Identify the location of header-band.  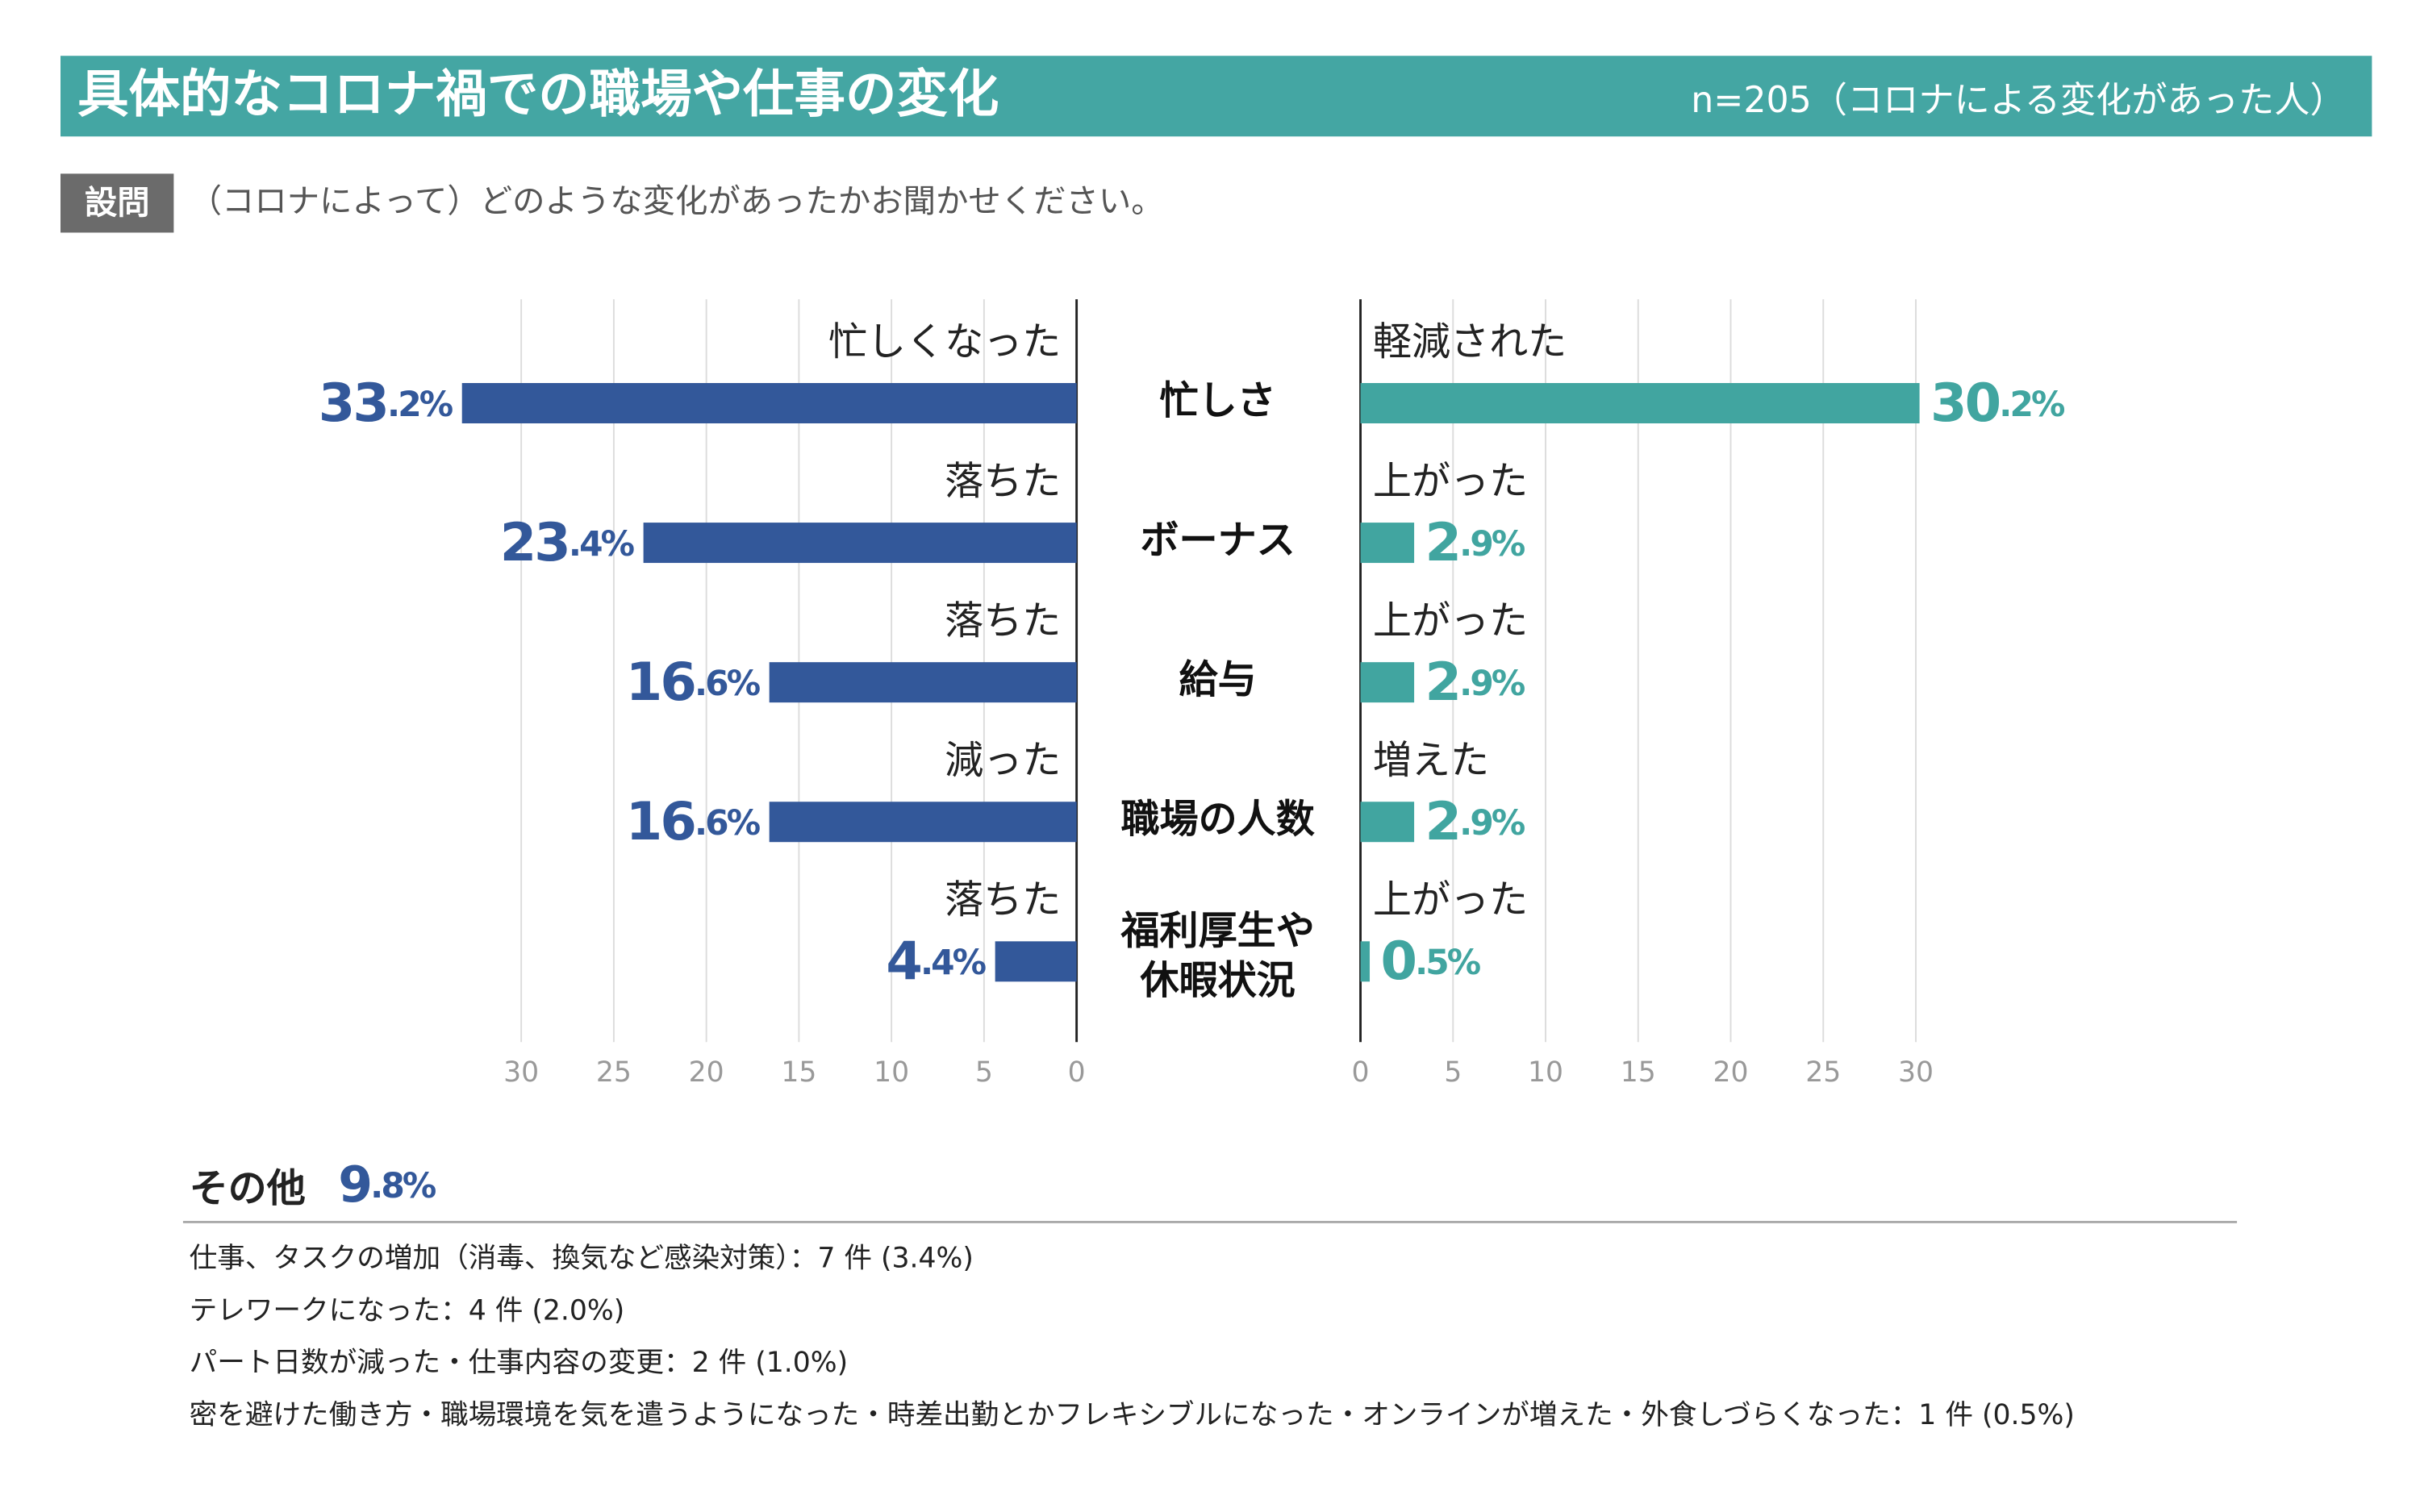
(1216, 96).